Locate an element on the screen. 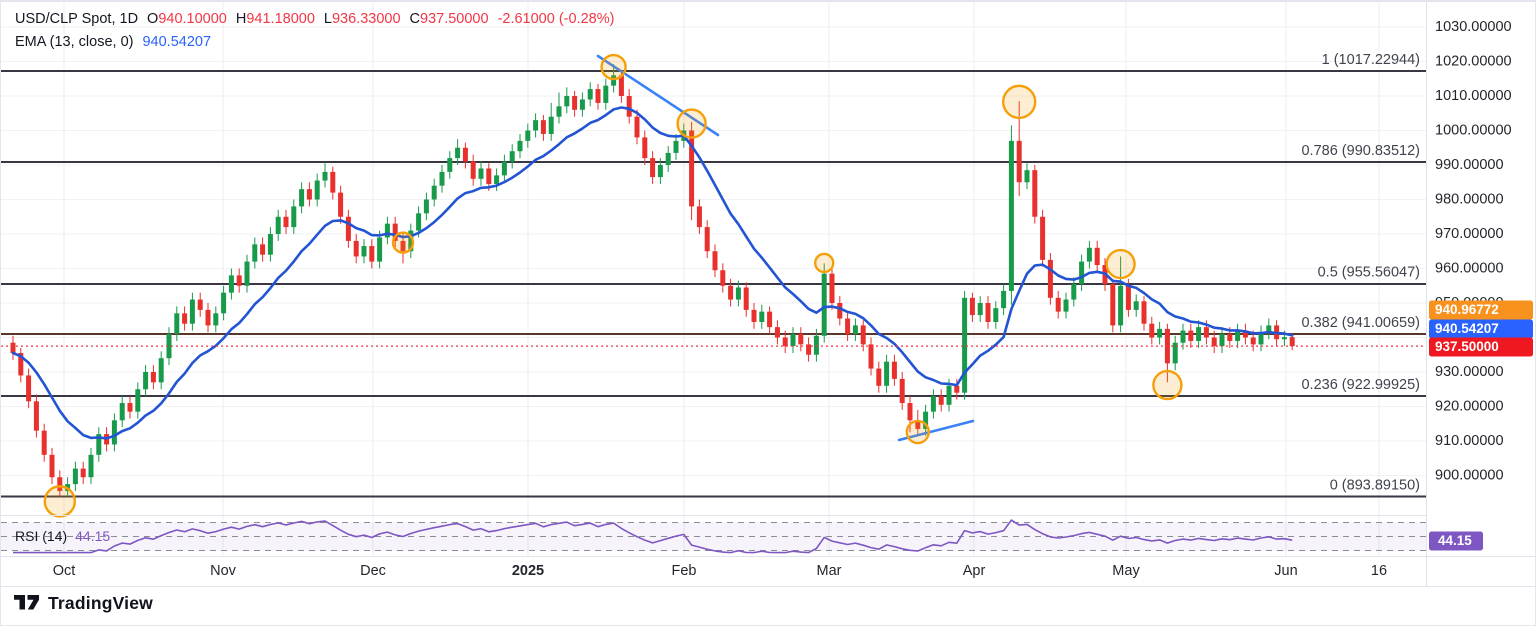  rsi-legend: RSI (14) 44.15 is located at coordinates (62, 536).